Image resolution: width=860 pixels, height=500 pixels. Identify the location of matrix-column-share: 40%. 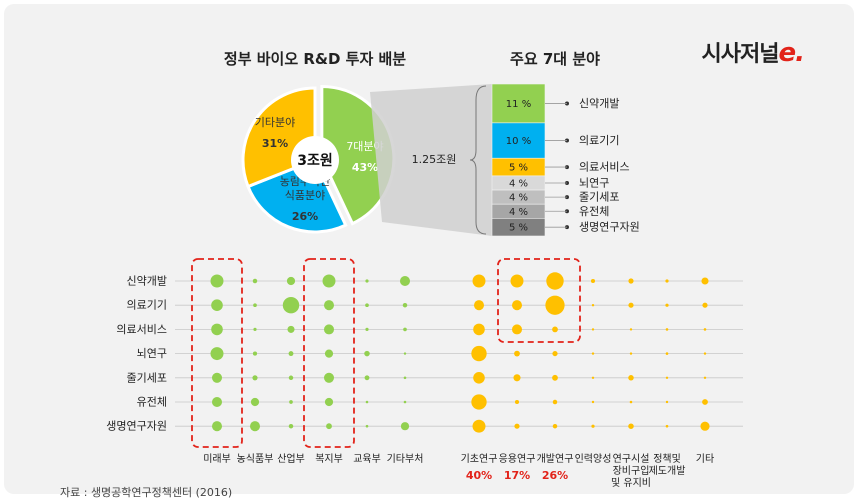
(479, 475).